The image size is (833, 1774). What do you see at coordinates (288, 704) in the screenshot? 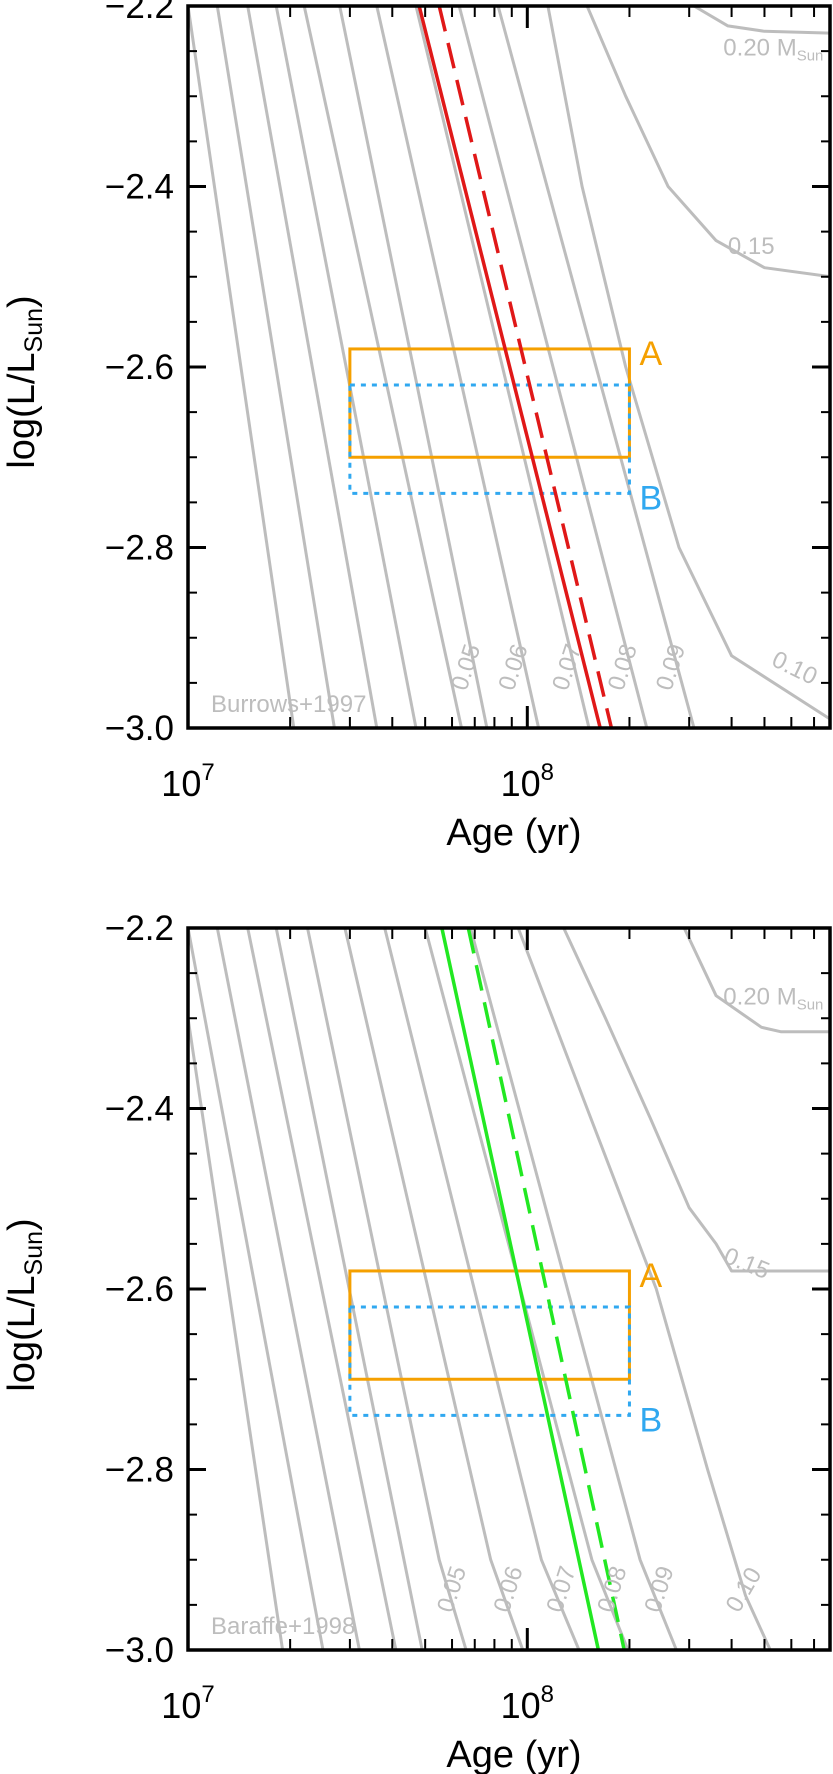
I see `model-label: Burrows+1997` at bounding box center [288, 704].